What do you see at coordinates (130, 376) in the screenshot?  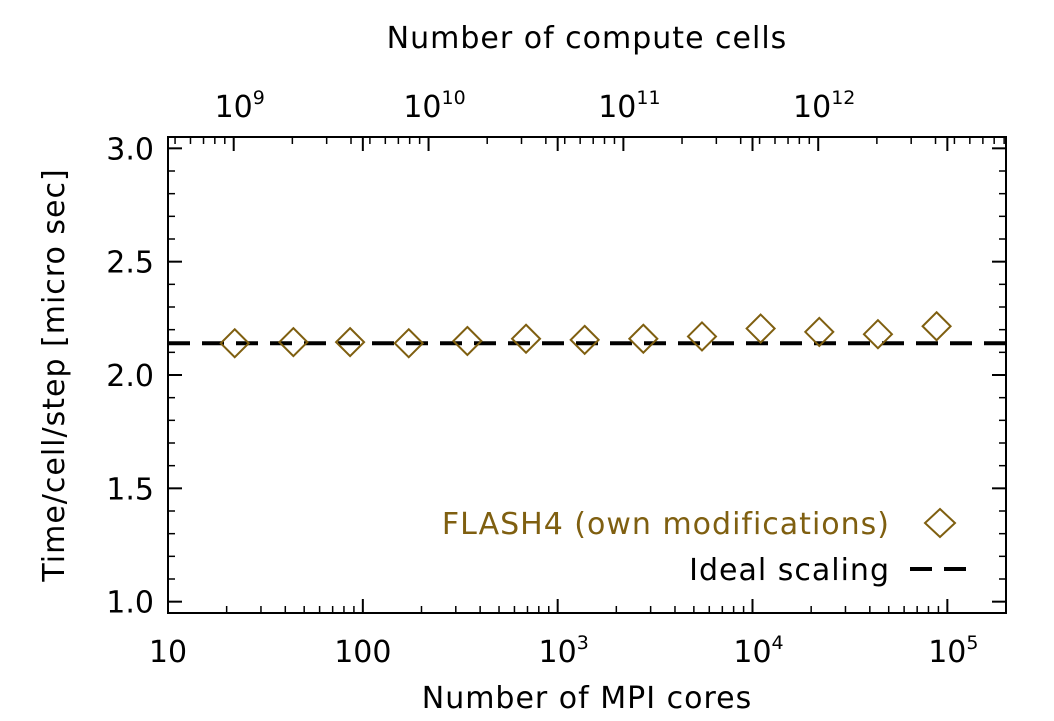 I see `y-tick-label: 2.0` at bounding box center [130, 376].